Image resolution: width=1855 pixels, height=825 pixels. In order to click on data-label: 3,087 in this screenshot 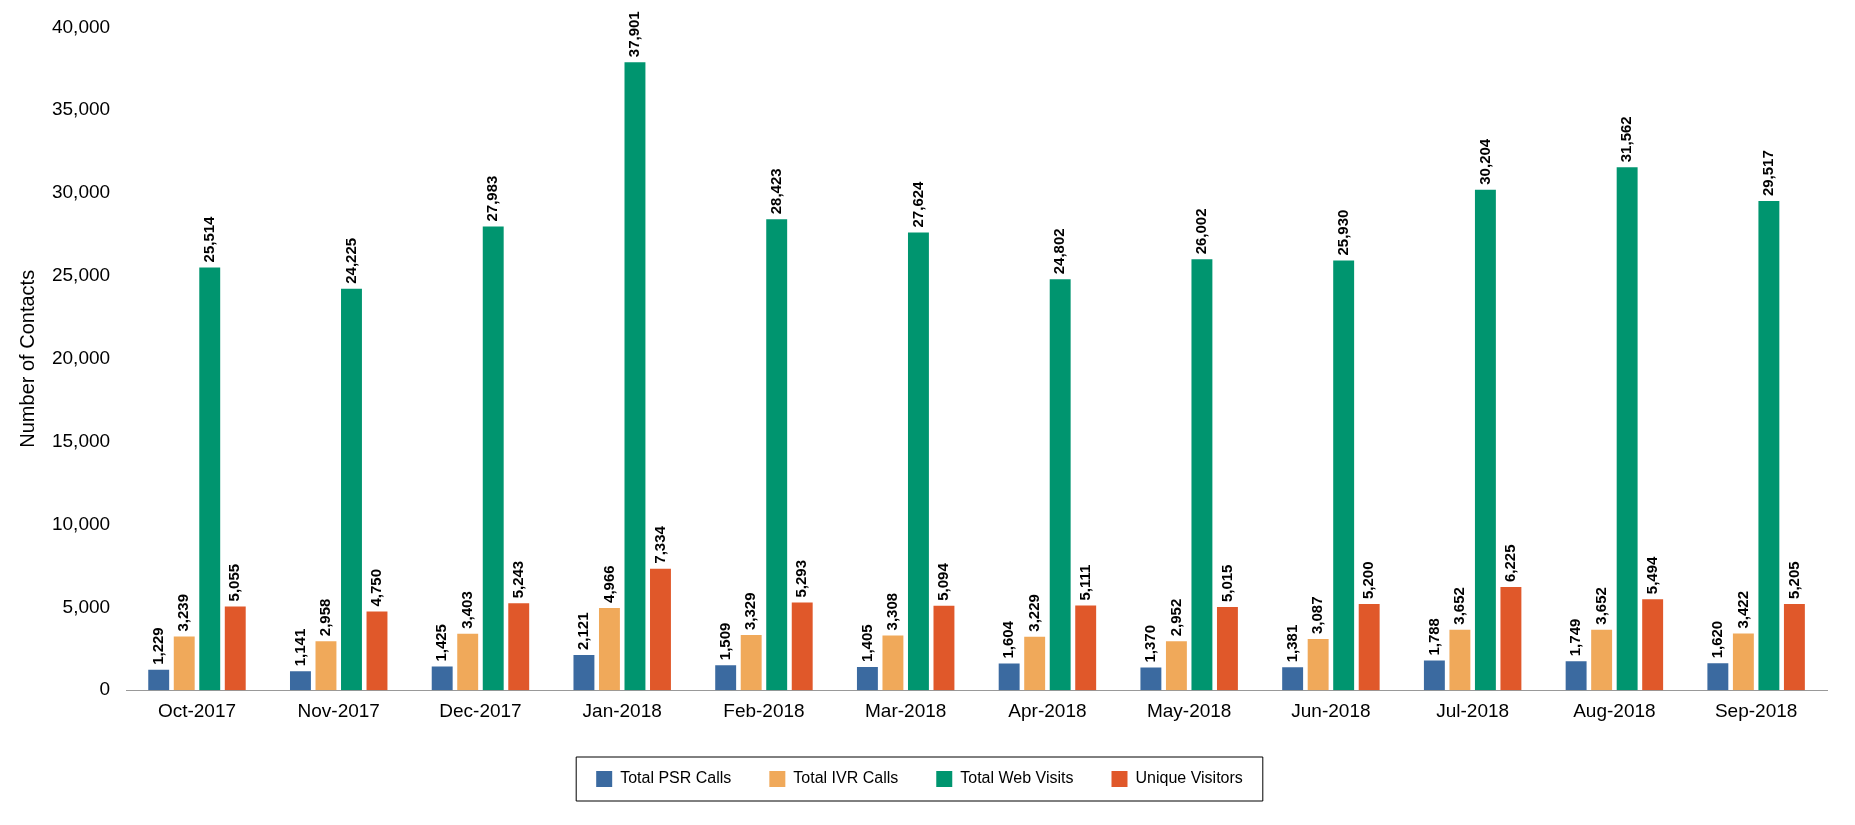, I will do `click(1317, 615)`.